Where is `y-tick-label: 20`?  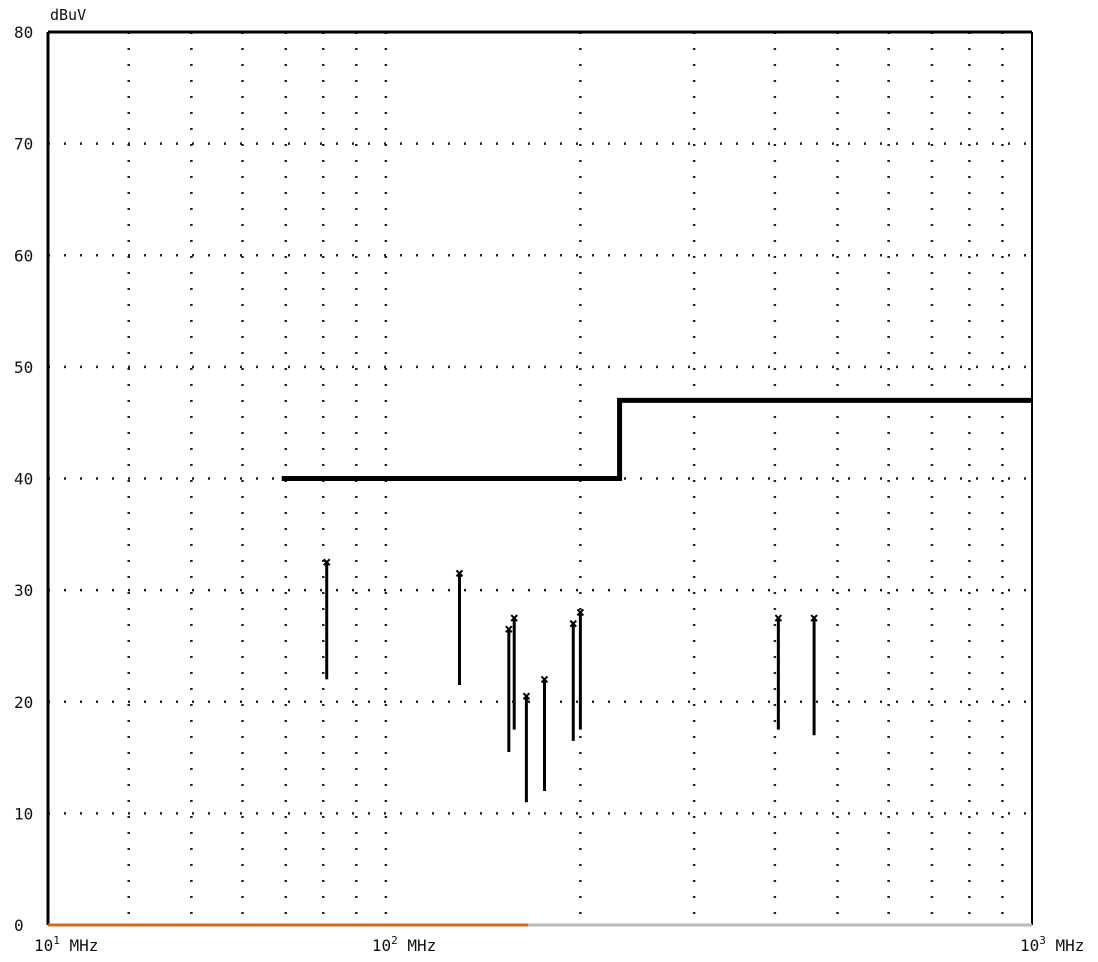
y-tick-label: 20 is located at coordinates (23, 702).